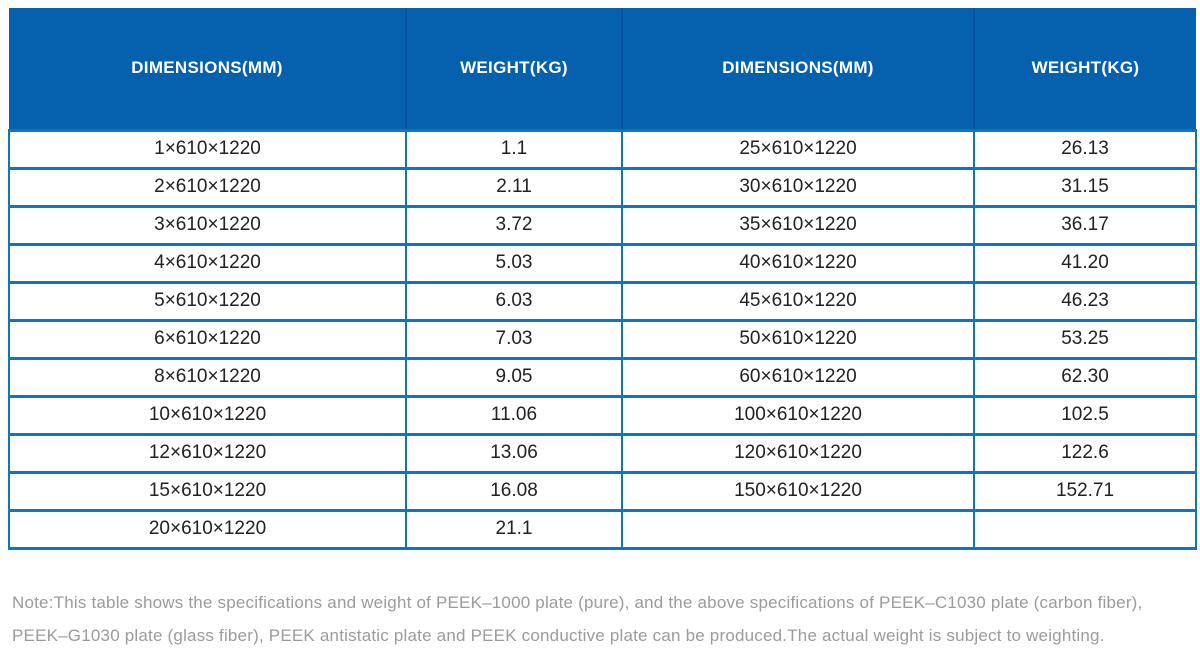 This screenshot has width=1200, height=648. I want to click on table-row: 2×610×1220 2.11 30×610×1220 31.15, so click(602, 187).